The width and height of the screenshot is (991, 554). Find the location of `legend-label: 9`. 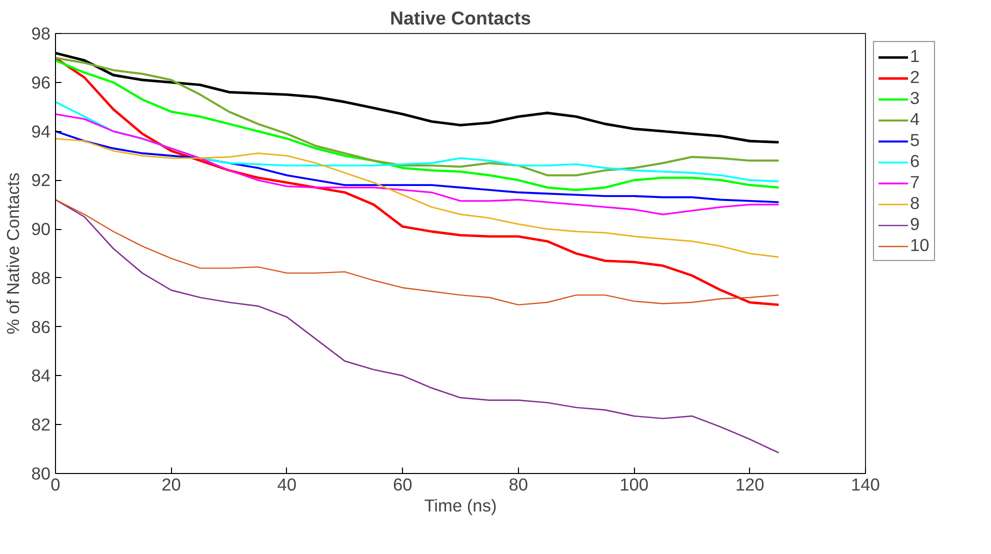

legend-label: 9 is located at coordinates (915, 224).